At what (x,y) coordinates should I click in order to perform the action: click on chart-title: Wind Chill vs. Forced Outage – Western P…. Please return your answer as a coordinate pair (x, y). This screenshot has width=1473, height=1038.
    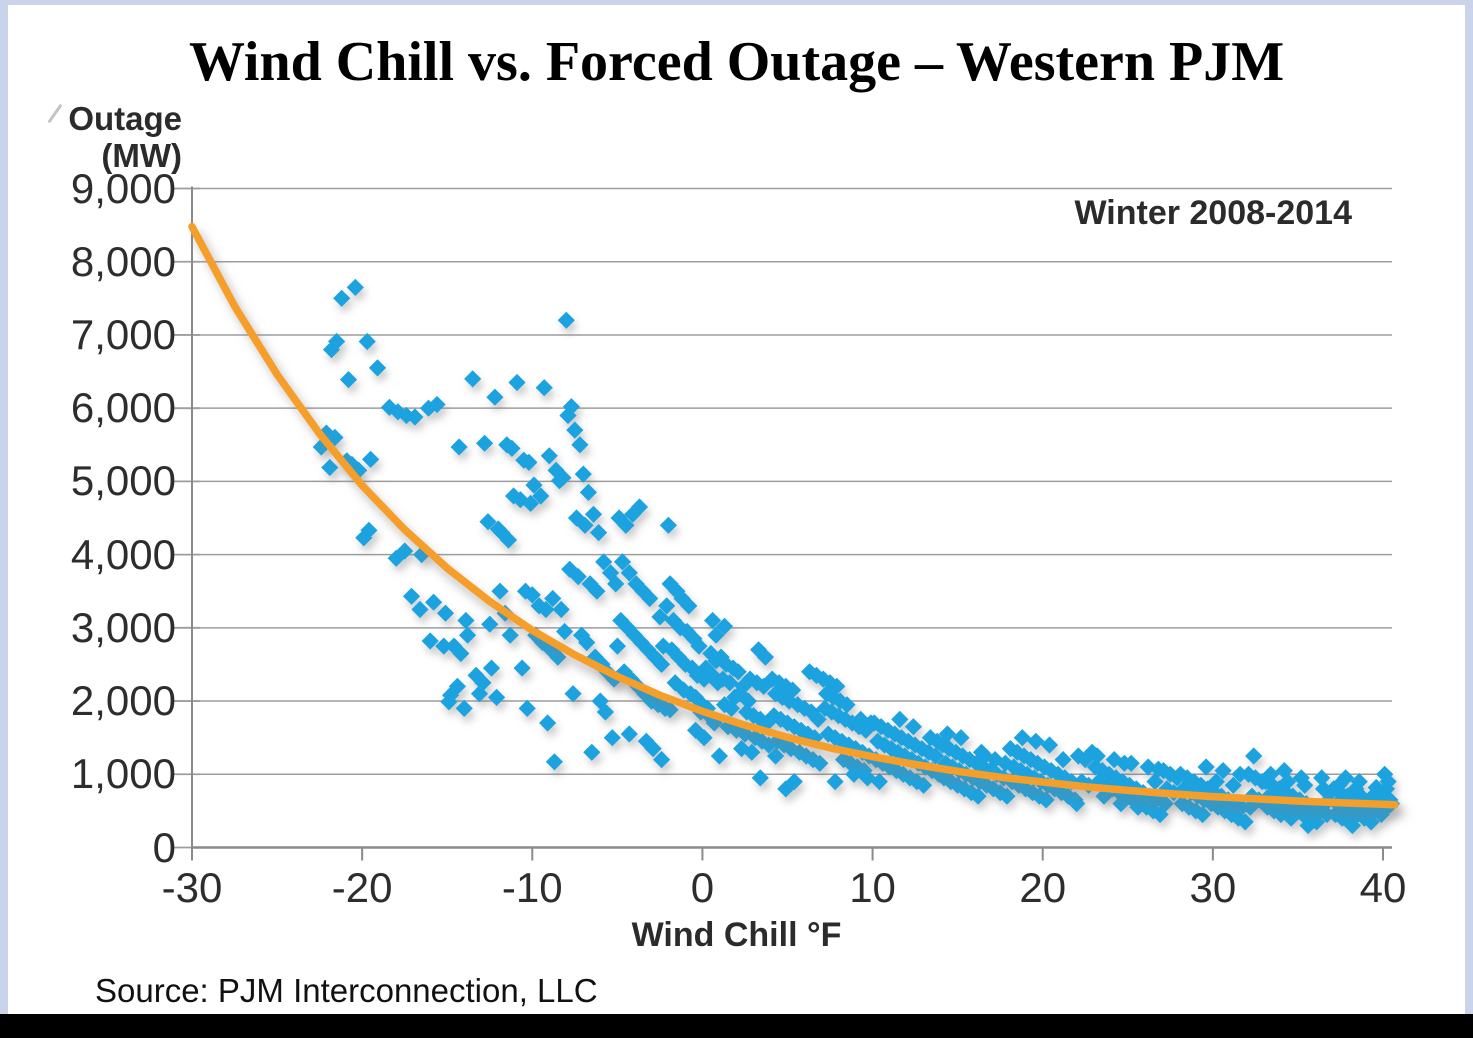
    Looking at the image, I should click on (736, 62).